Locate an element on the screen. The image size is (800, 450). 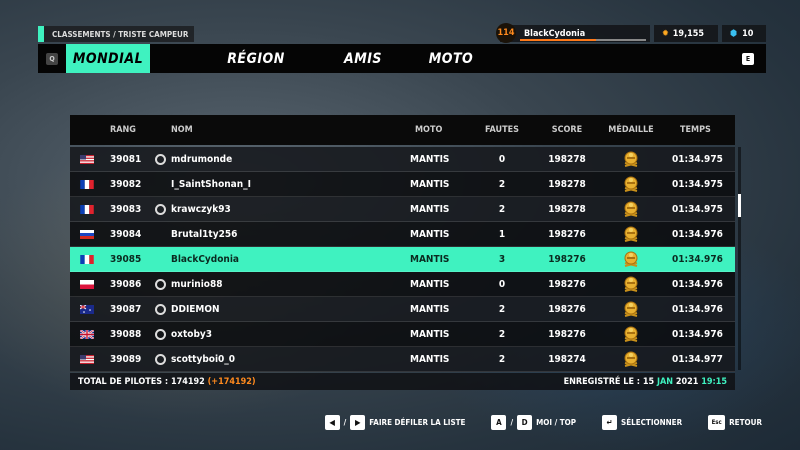
tab-mondial: MONDIAL is located at coordinates (108, 58).